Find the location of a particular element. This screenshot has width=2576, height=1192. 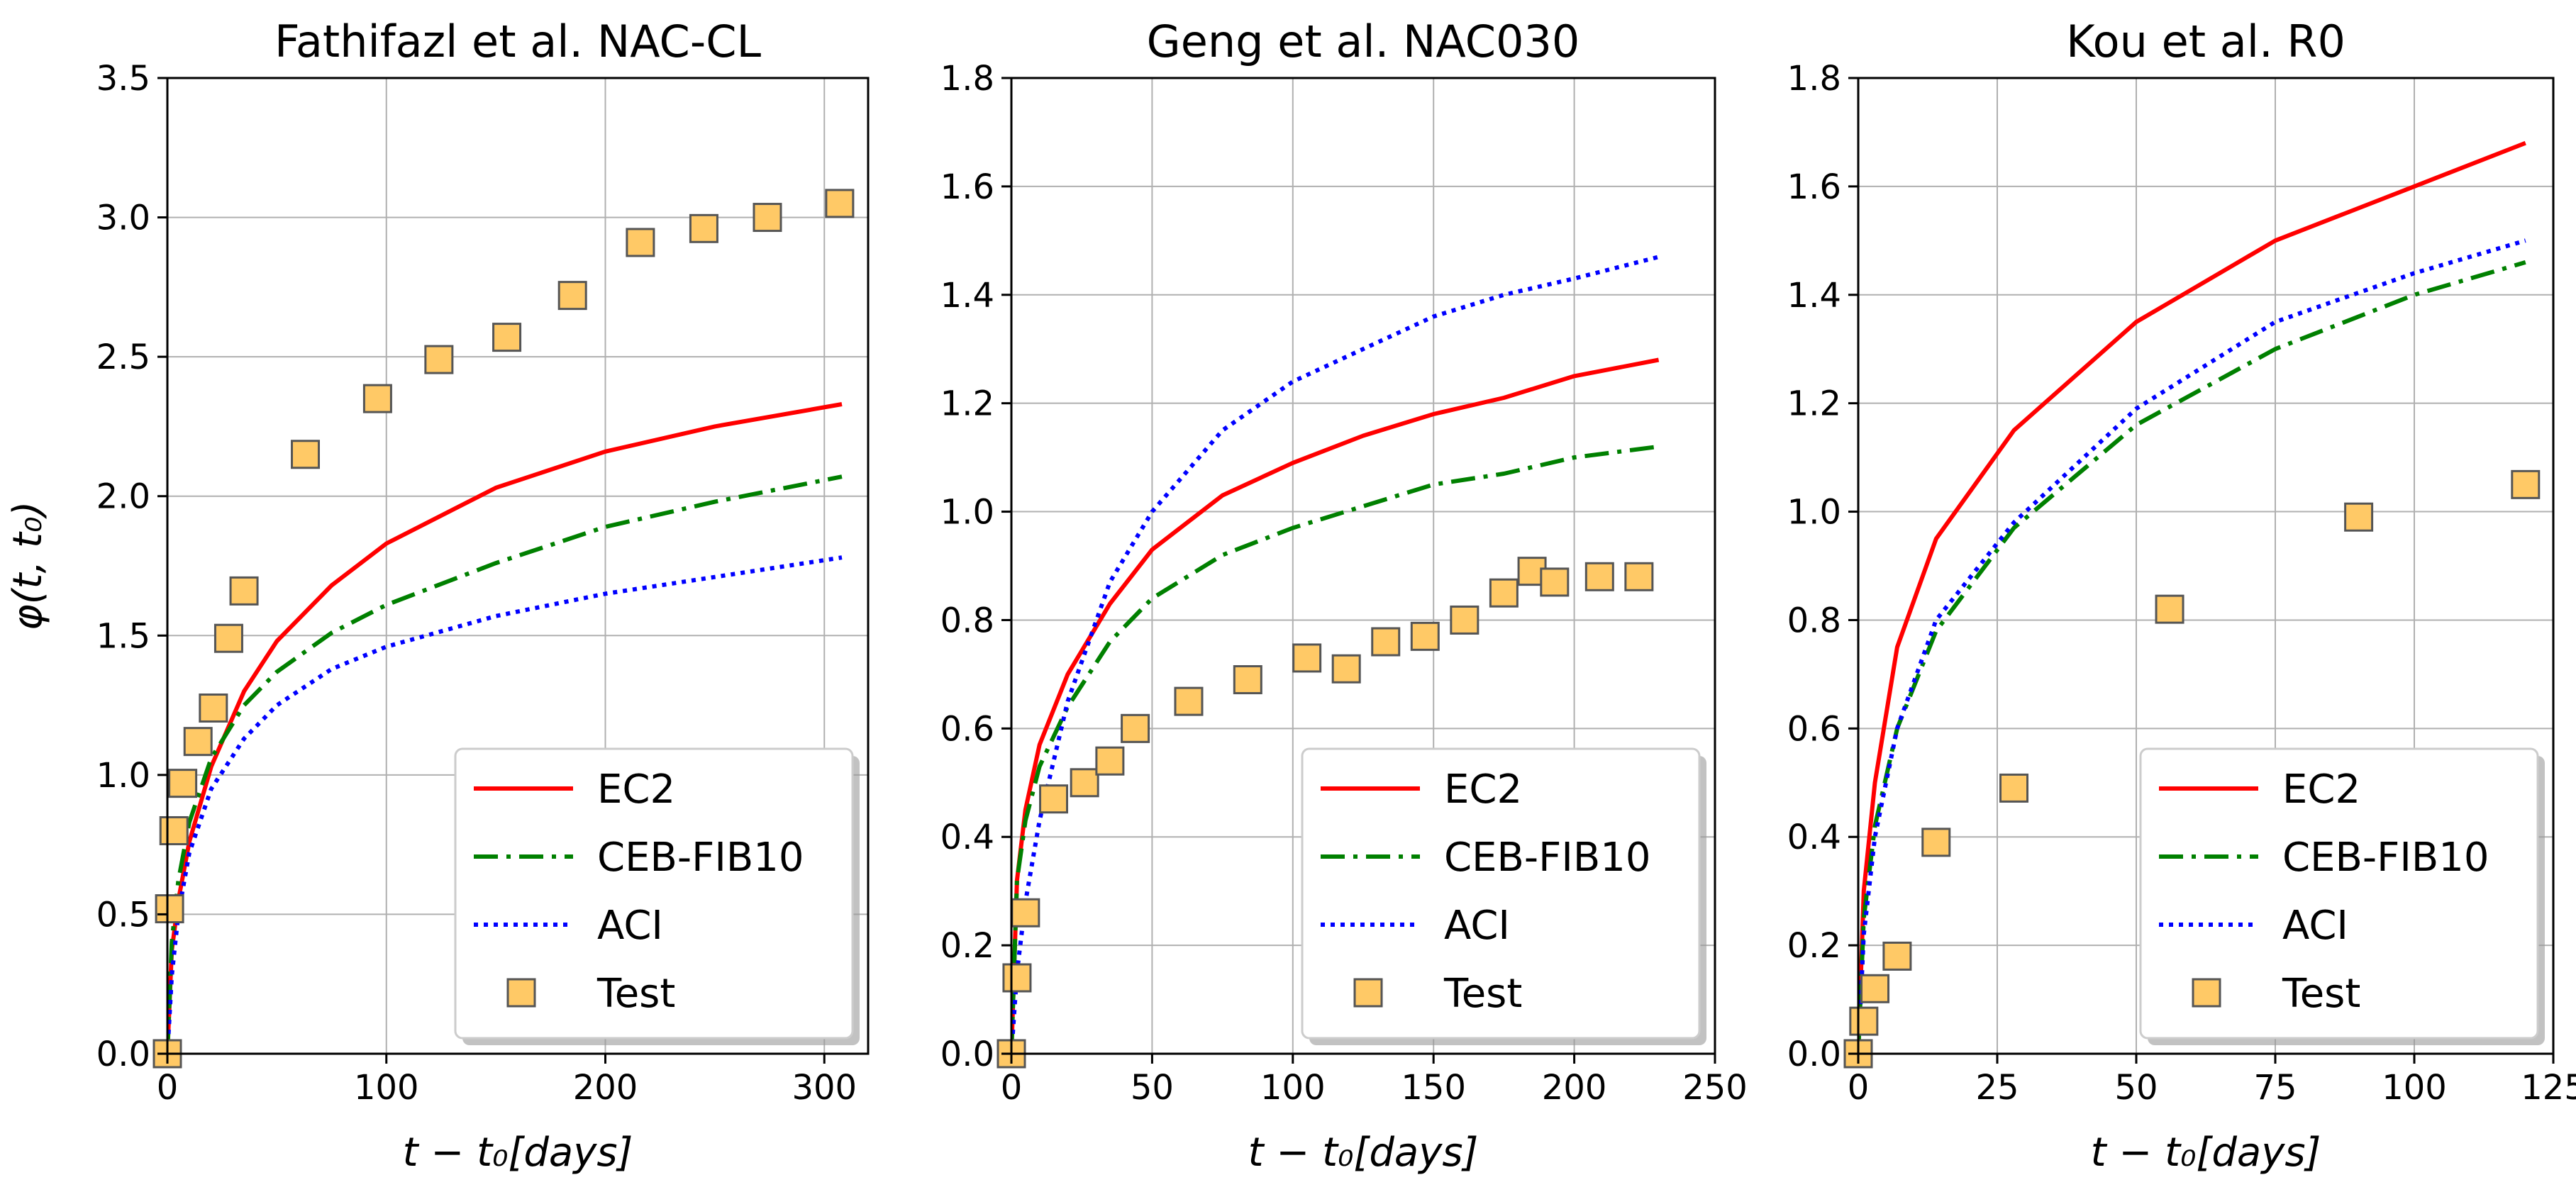

x-tick-label: 125 is located at coordinates (2548, 1088).